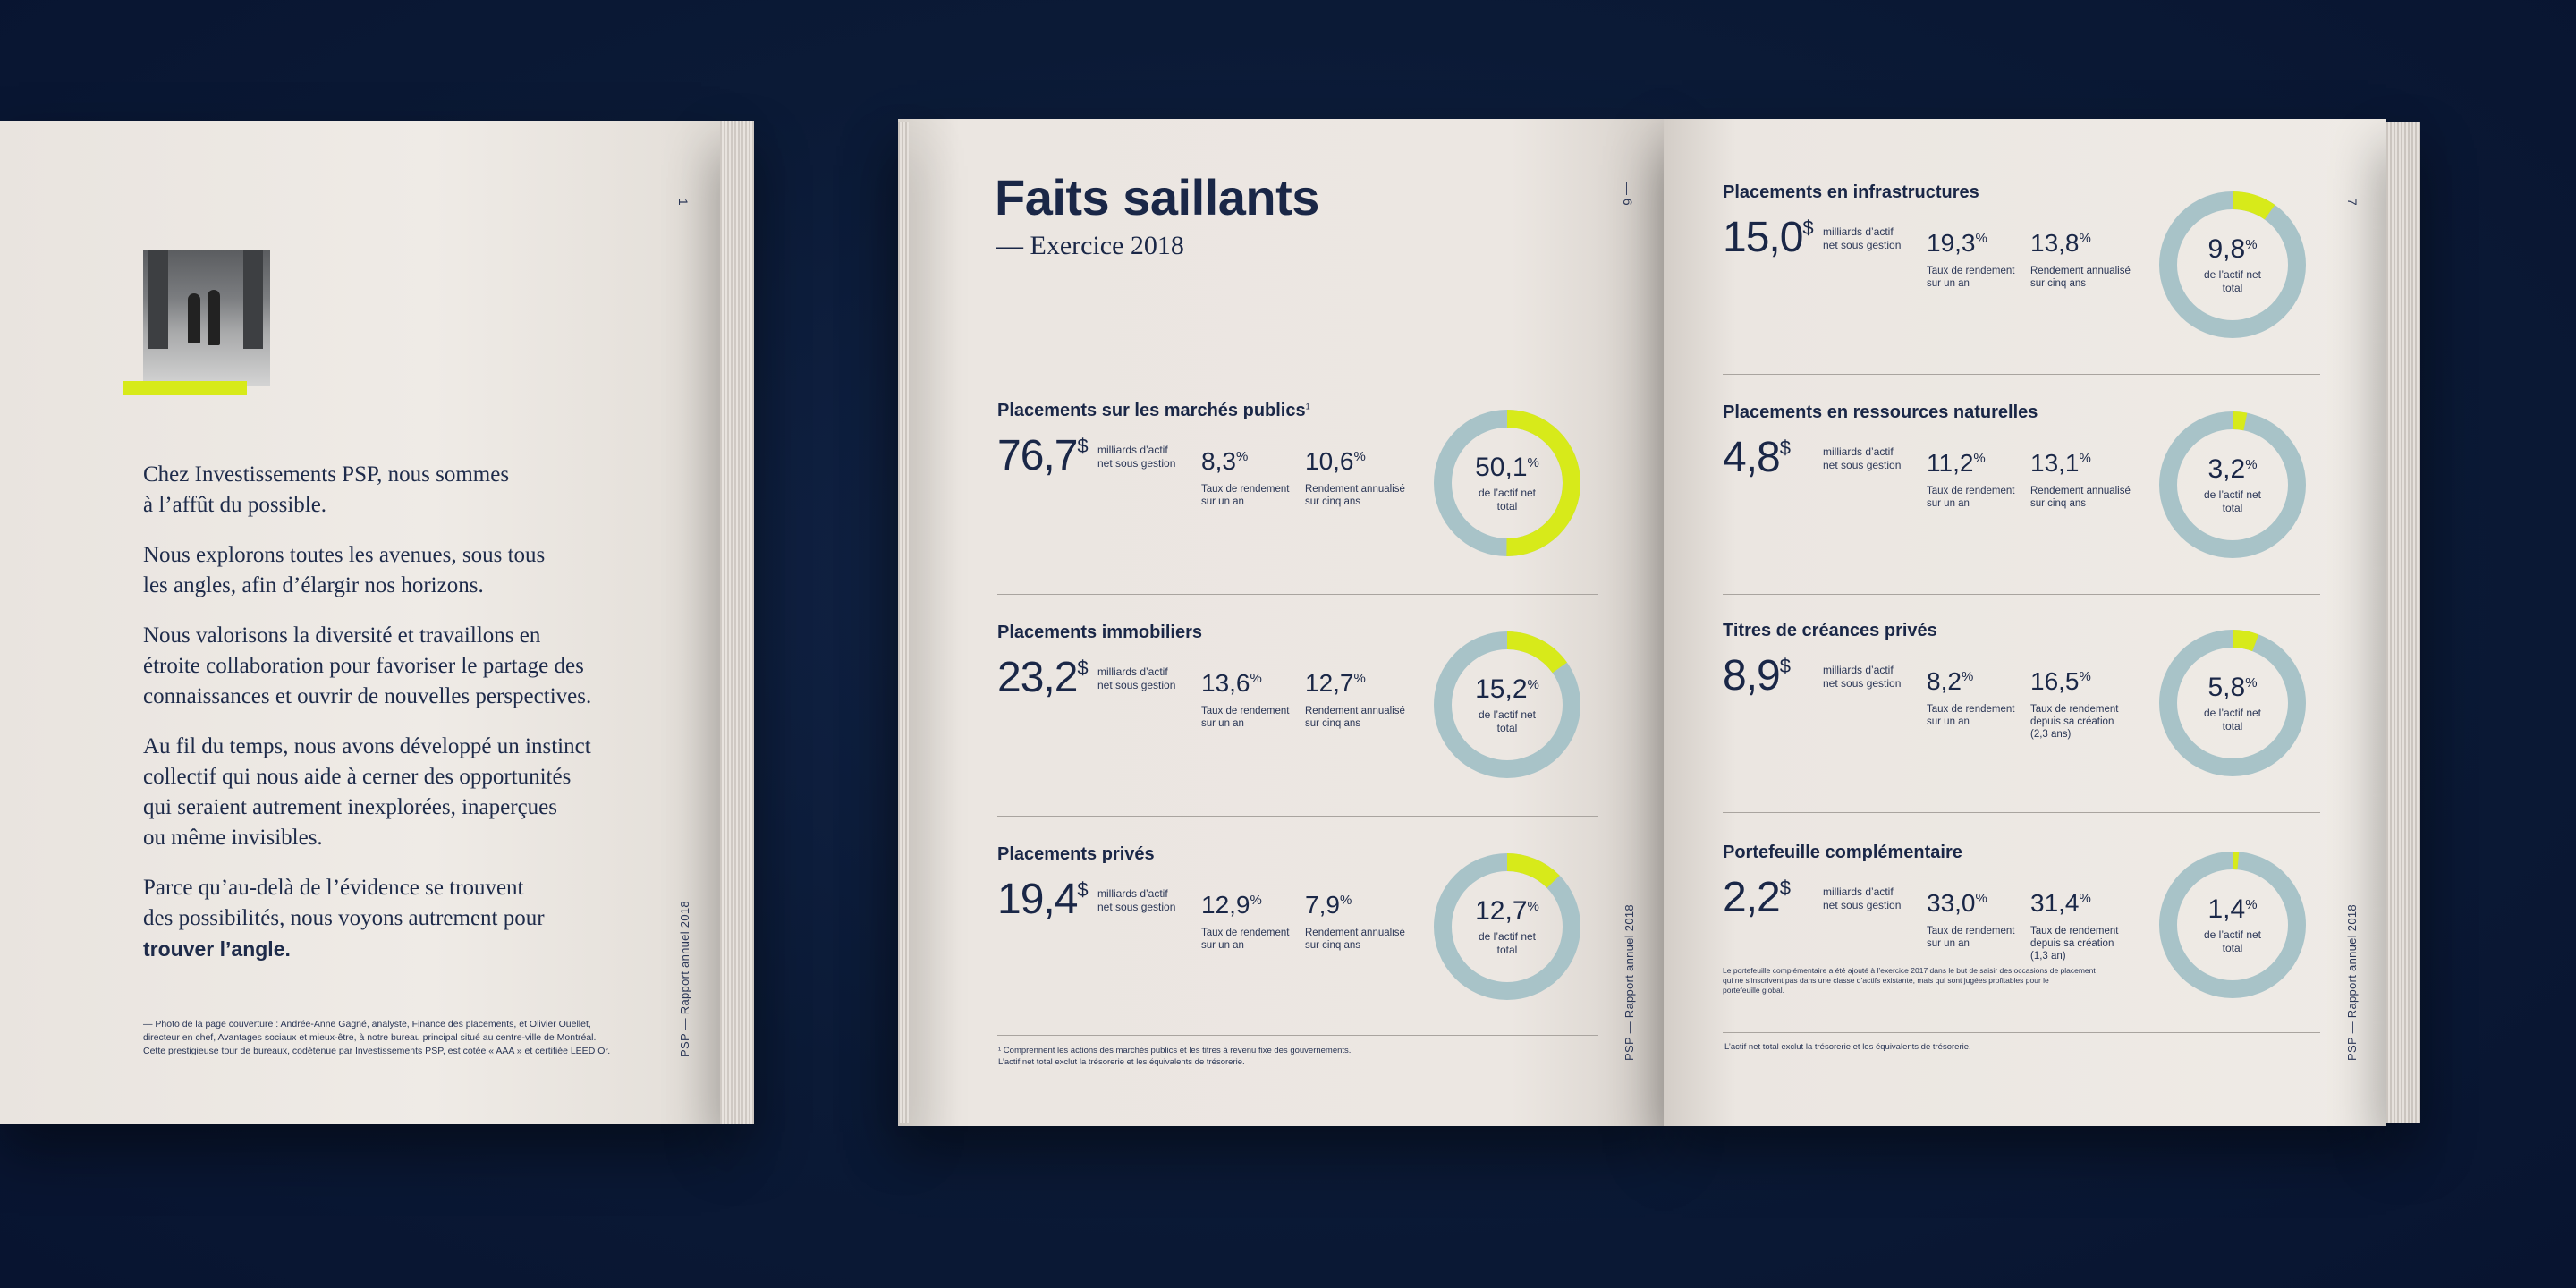 Image resolution: width=2576 pixels, height=1288 pixels. I want to click on share-value: 12,7%, so click(1507, 911).